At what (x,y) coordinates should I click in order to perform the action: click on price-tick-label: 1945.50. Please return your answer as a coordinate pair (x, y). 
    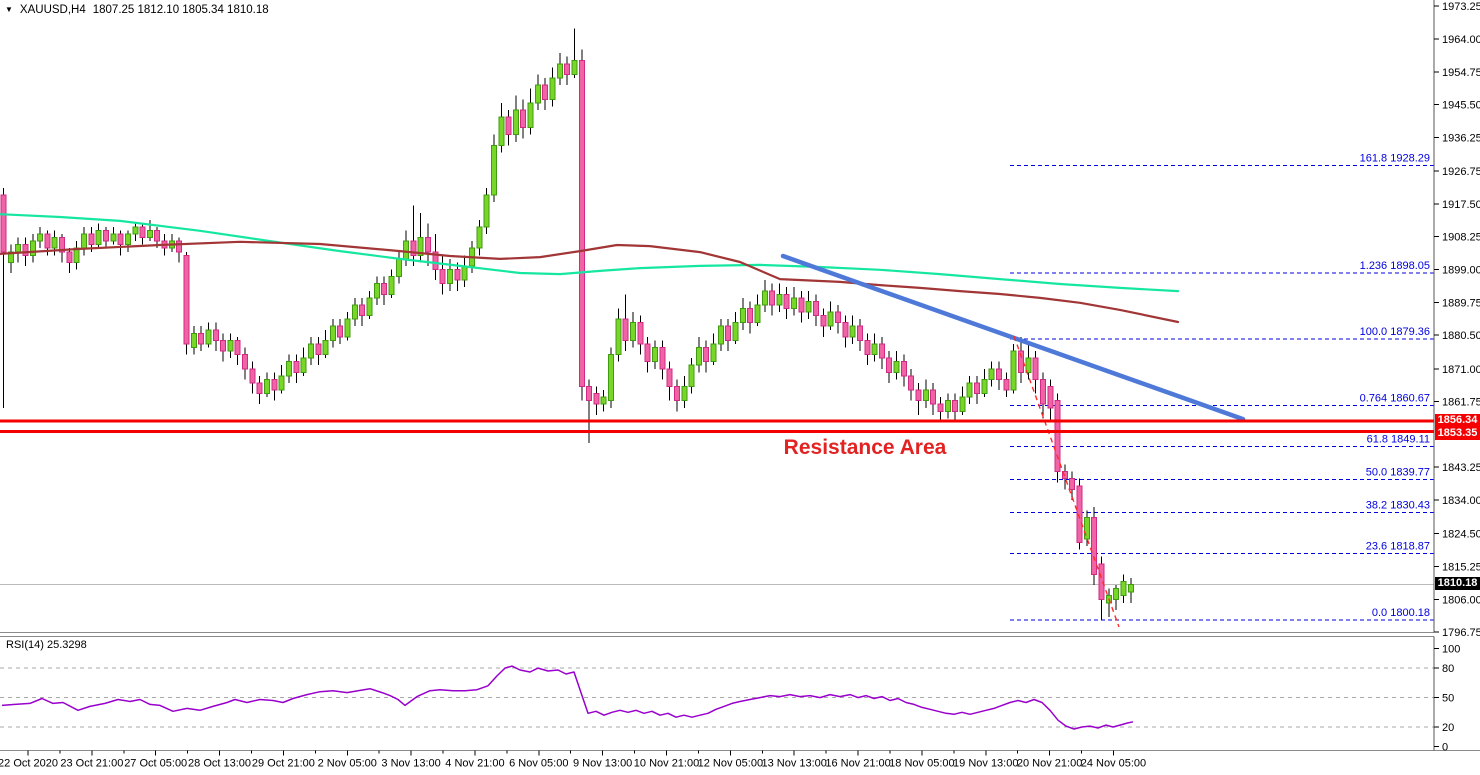
    Looking at the image, I should click on (1461, 106).